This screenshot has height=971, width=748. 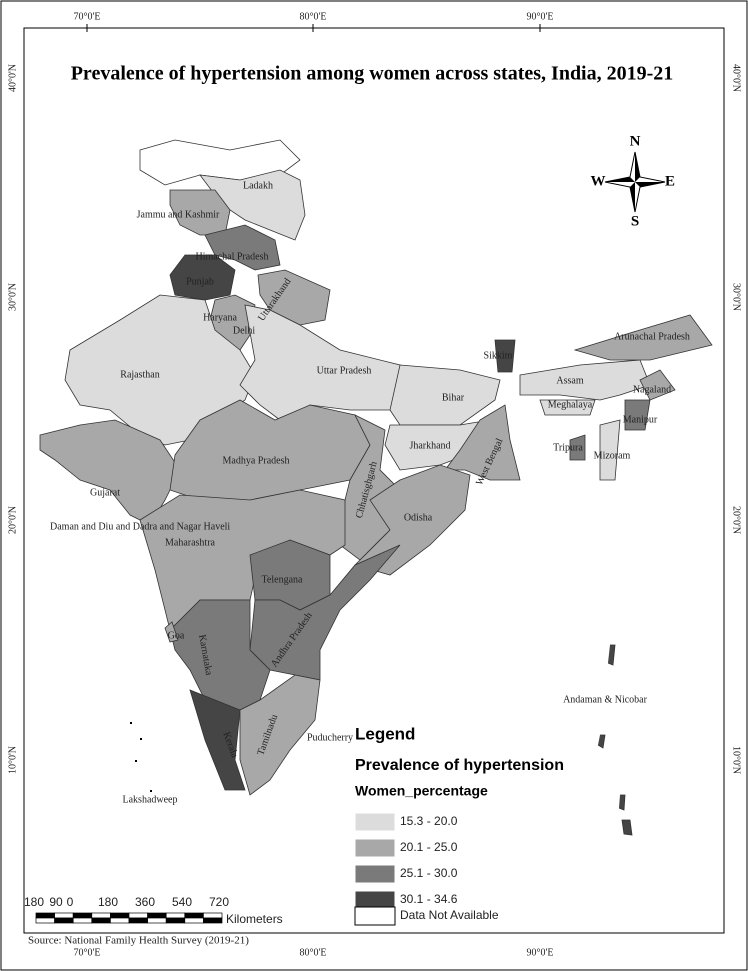 What do you see at coordinates (200, 281) in the screenshot?
I see `state-label: Punjab` at bounding box center [200, 281].